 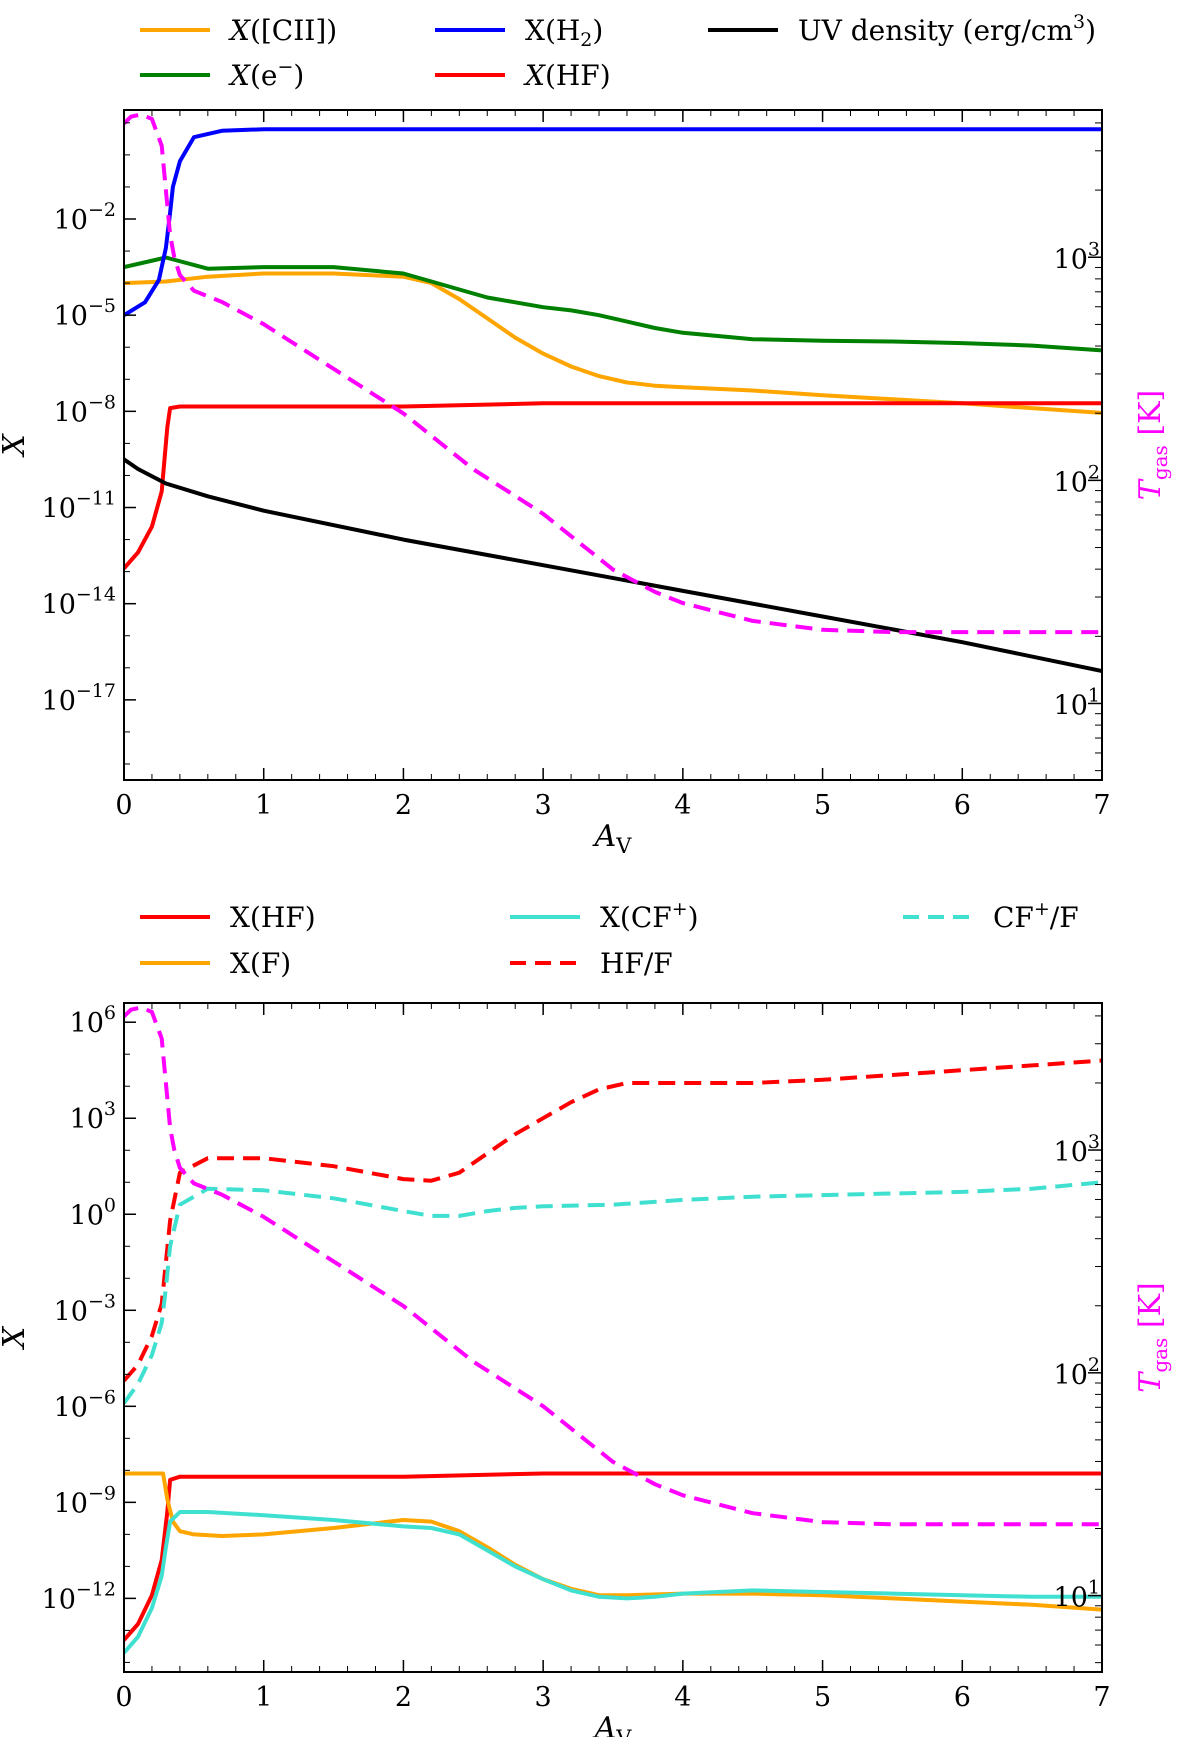 I want to click on y-tick-label: 10⁻¹⁴, so click(x=79, y=602).